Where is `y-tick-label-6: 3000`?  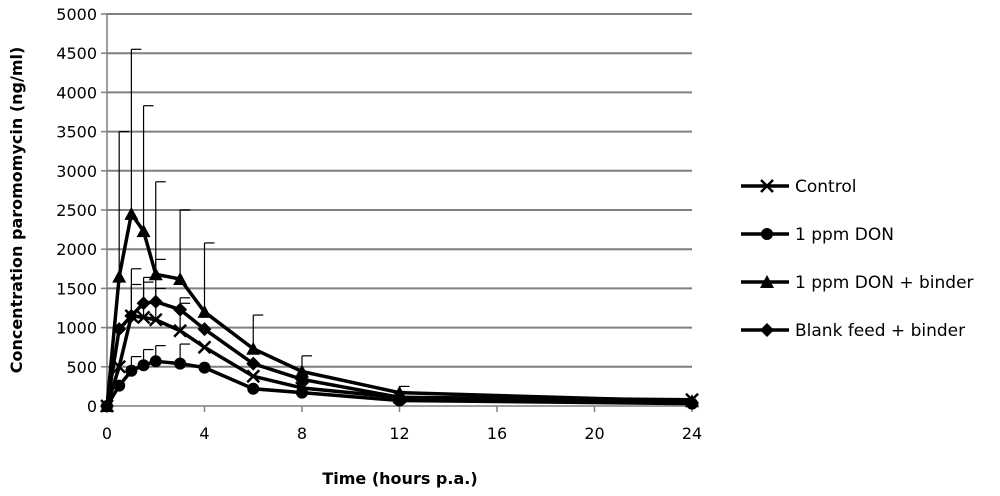 y-tick-label-6: 3000 is located at coordinates (76, 171).